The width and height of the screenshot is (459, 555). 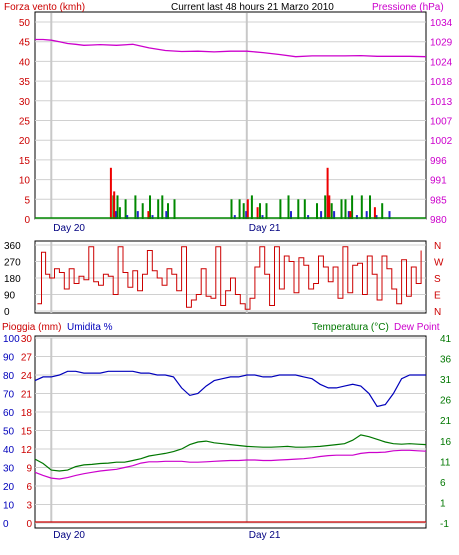 I want to click on pressure-tick-label: 1029, so click(x=441, y=43).